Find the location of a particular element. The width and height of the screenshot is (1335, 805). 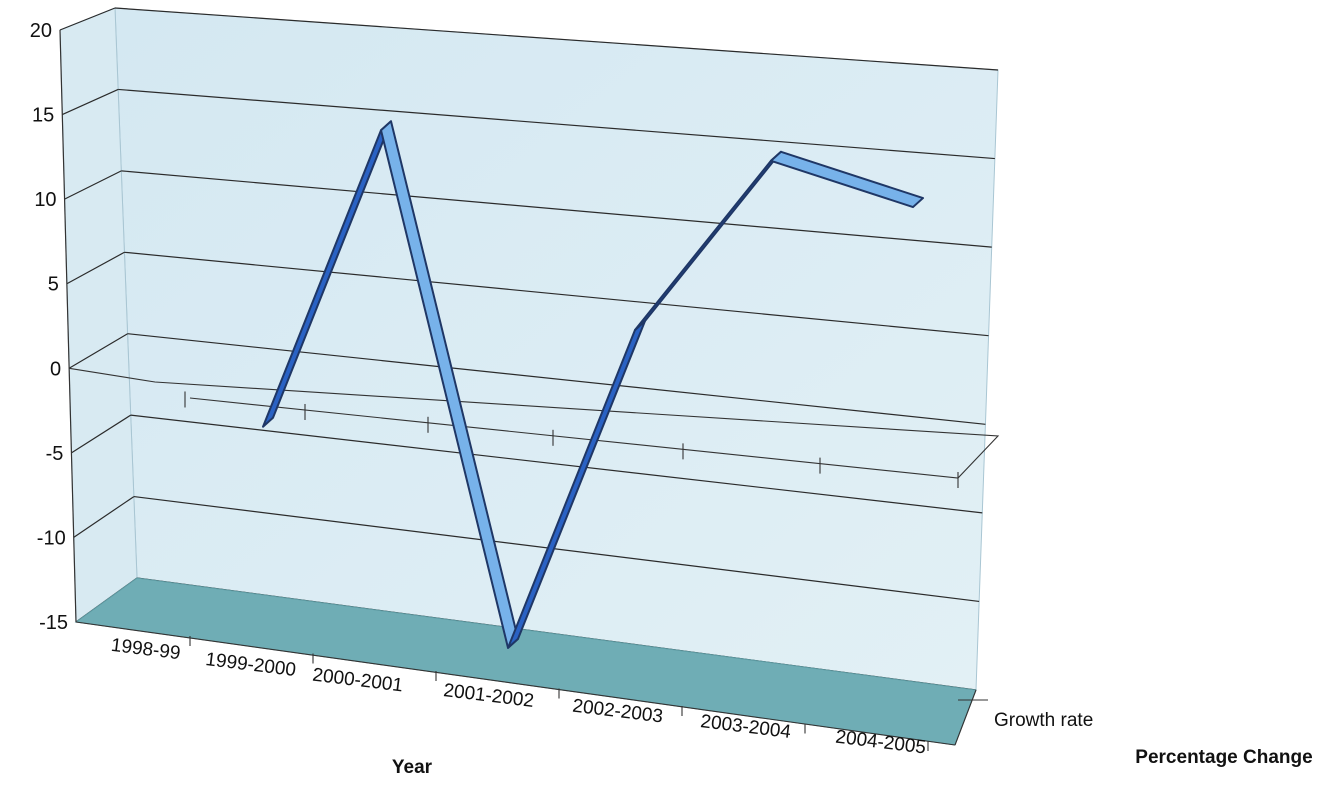

y-tick-label: -5 is located at coordinates (55, 454).